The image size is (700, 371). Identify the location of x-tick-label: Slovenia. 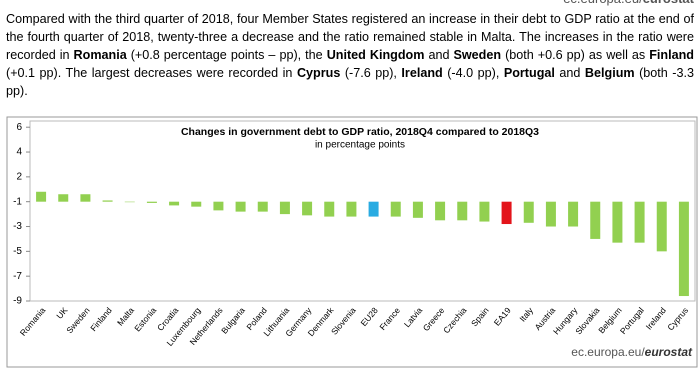
(343, 321).